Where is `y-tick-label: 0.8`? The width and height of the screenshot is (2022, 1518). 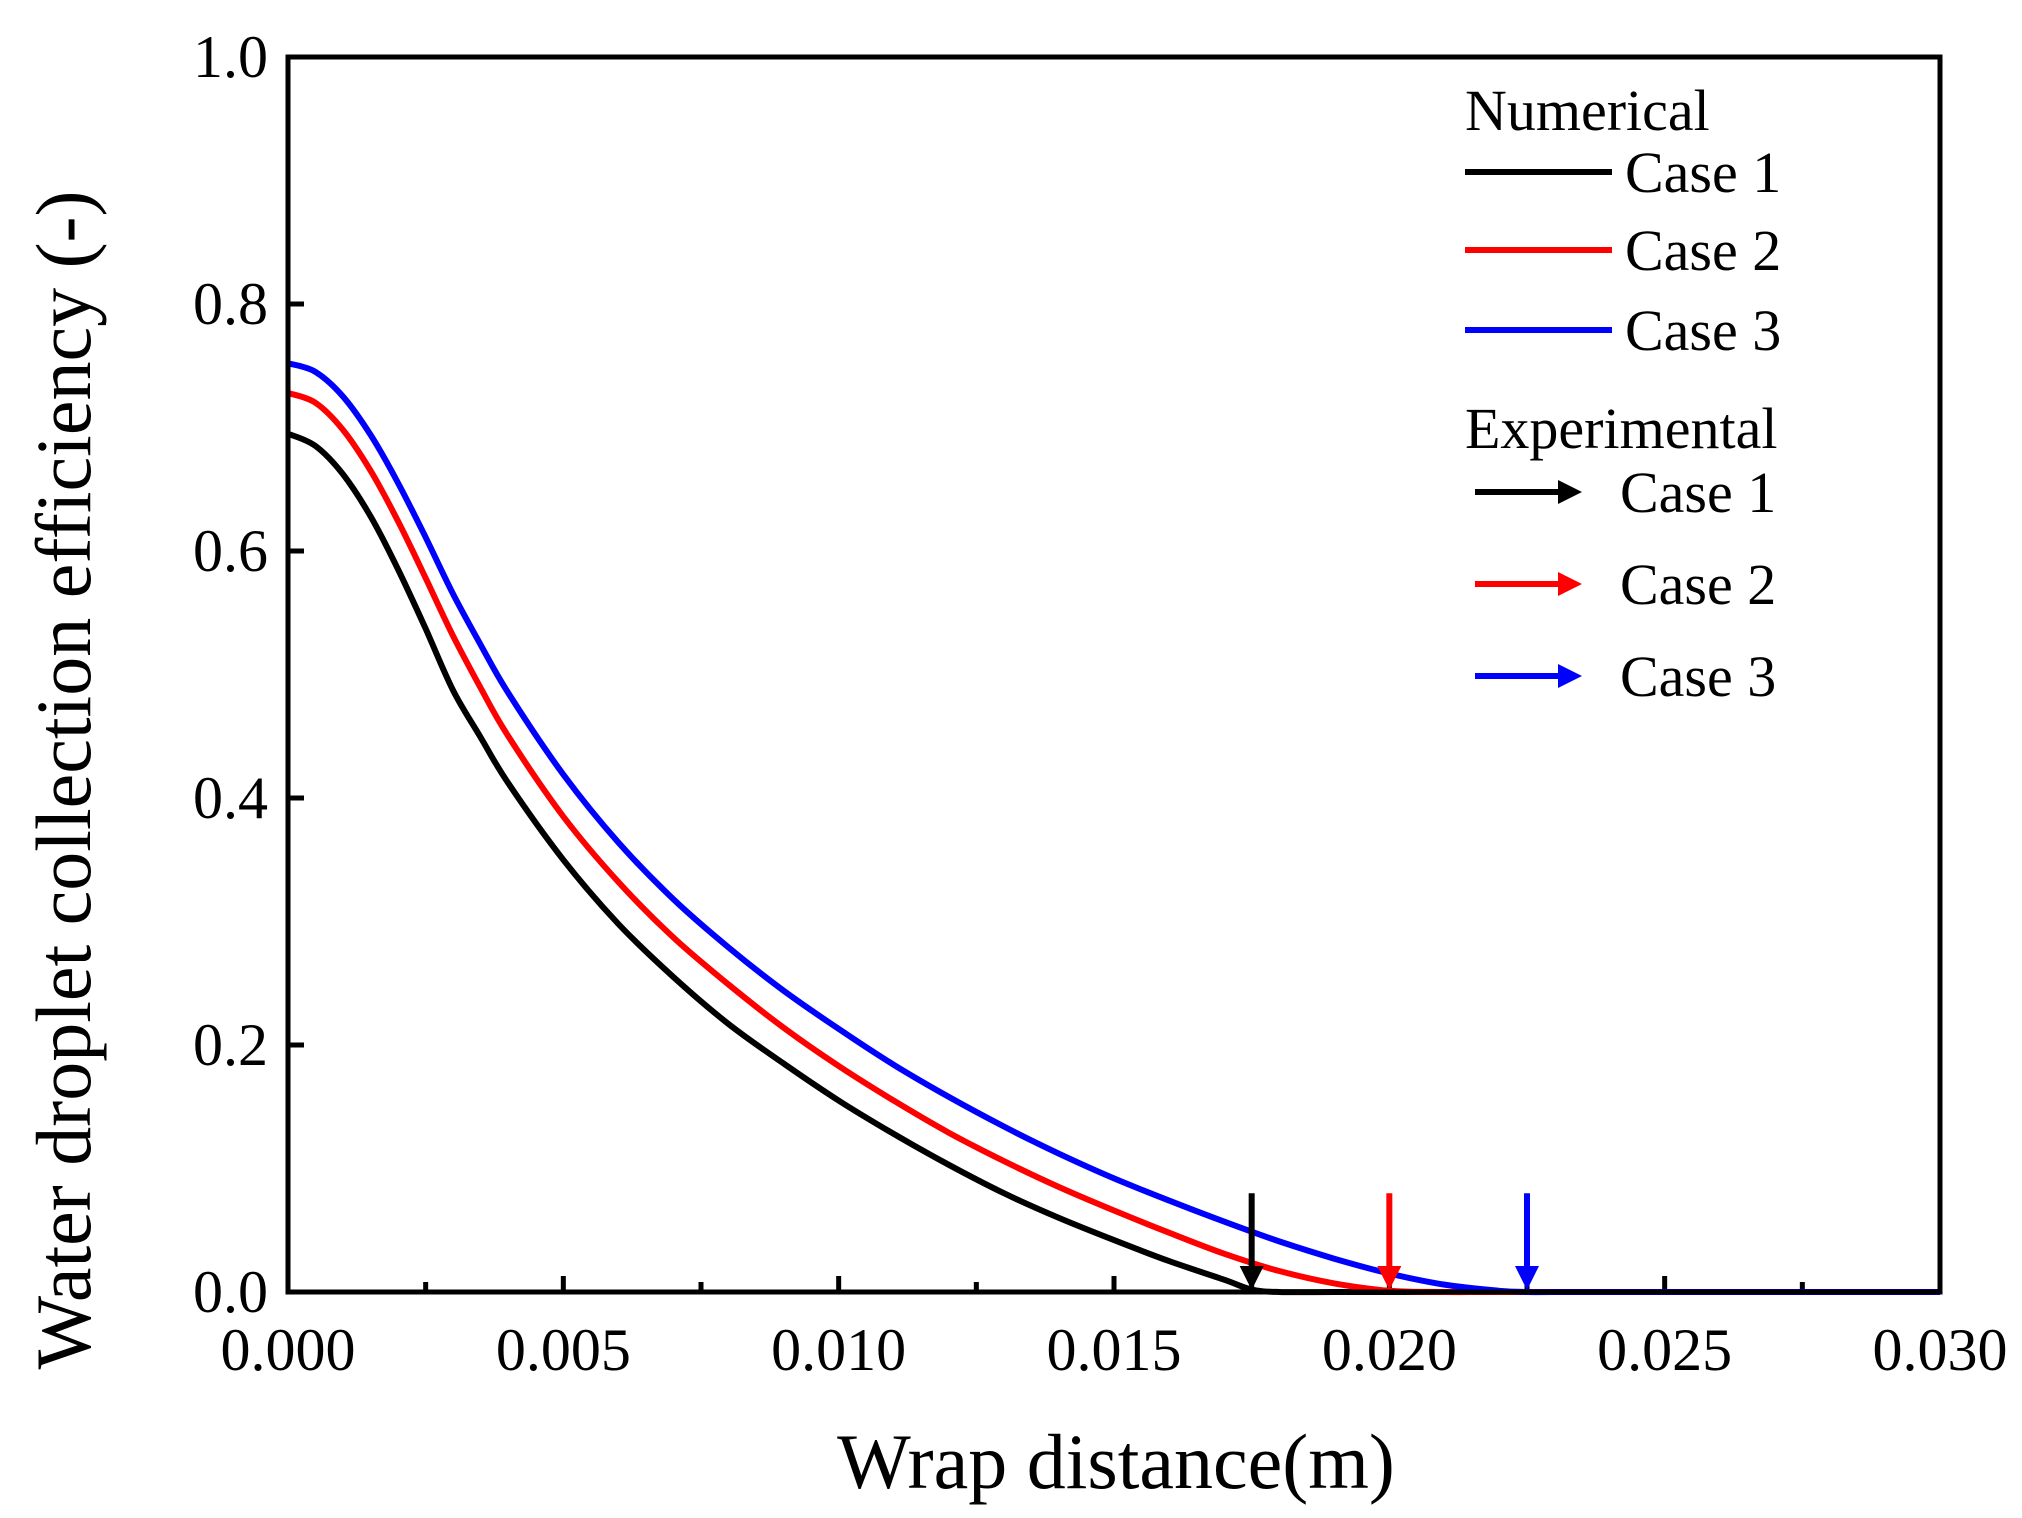
y-tick-label: 0.8 is located at coordinates (230, 304).